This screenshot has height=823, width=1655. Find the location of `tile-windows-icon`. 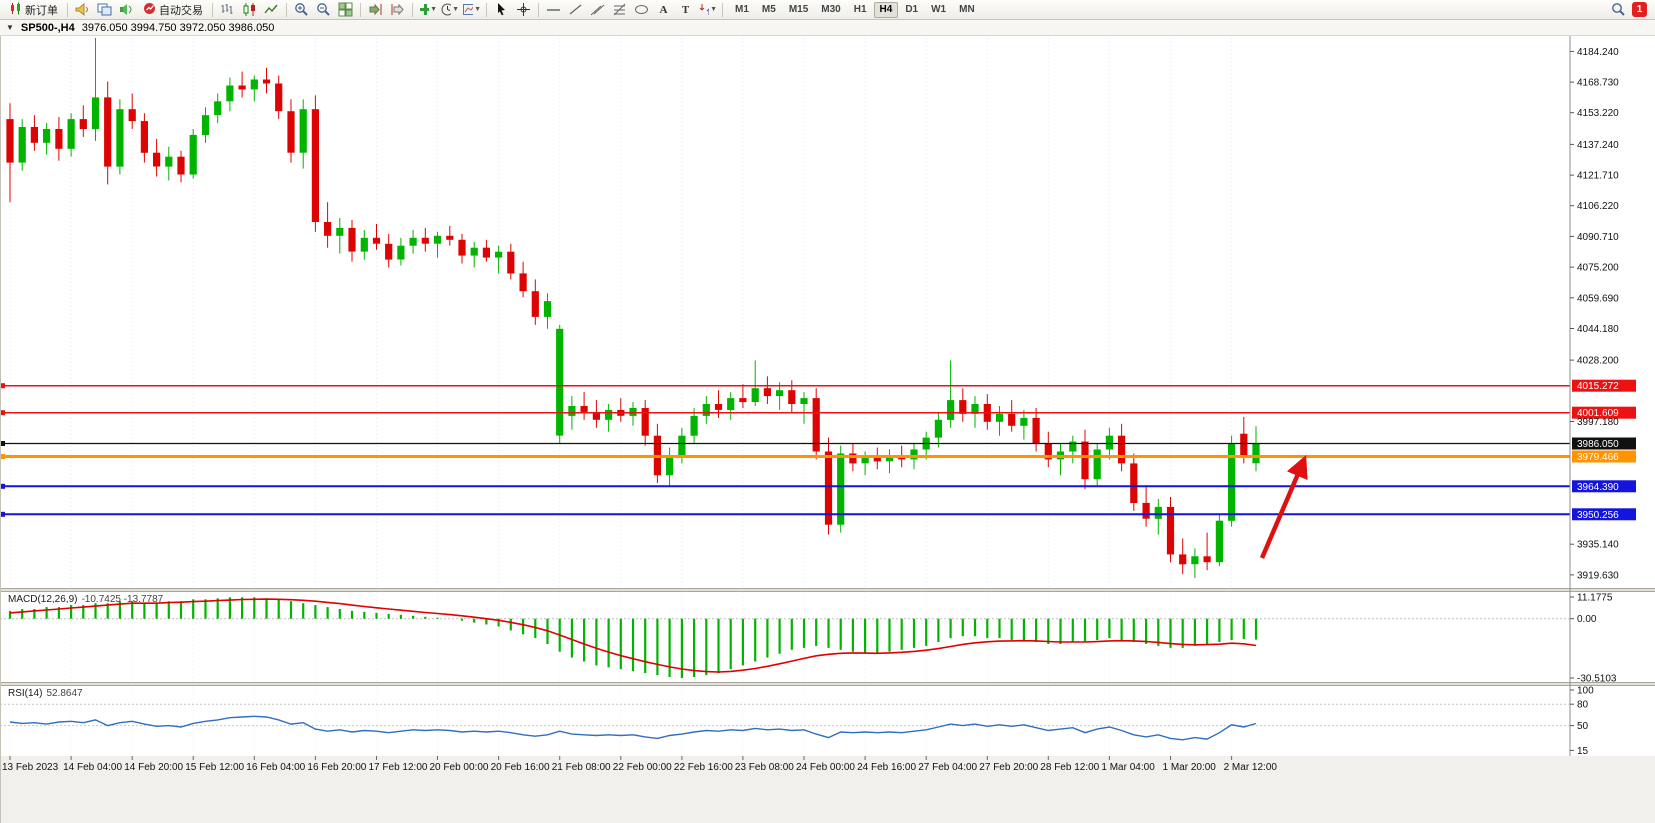

tile-windows-icon is located at coordinates (345, 10).